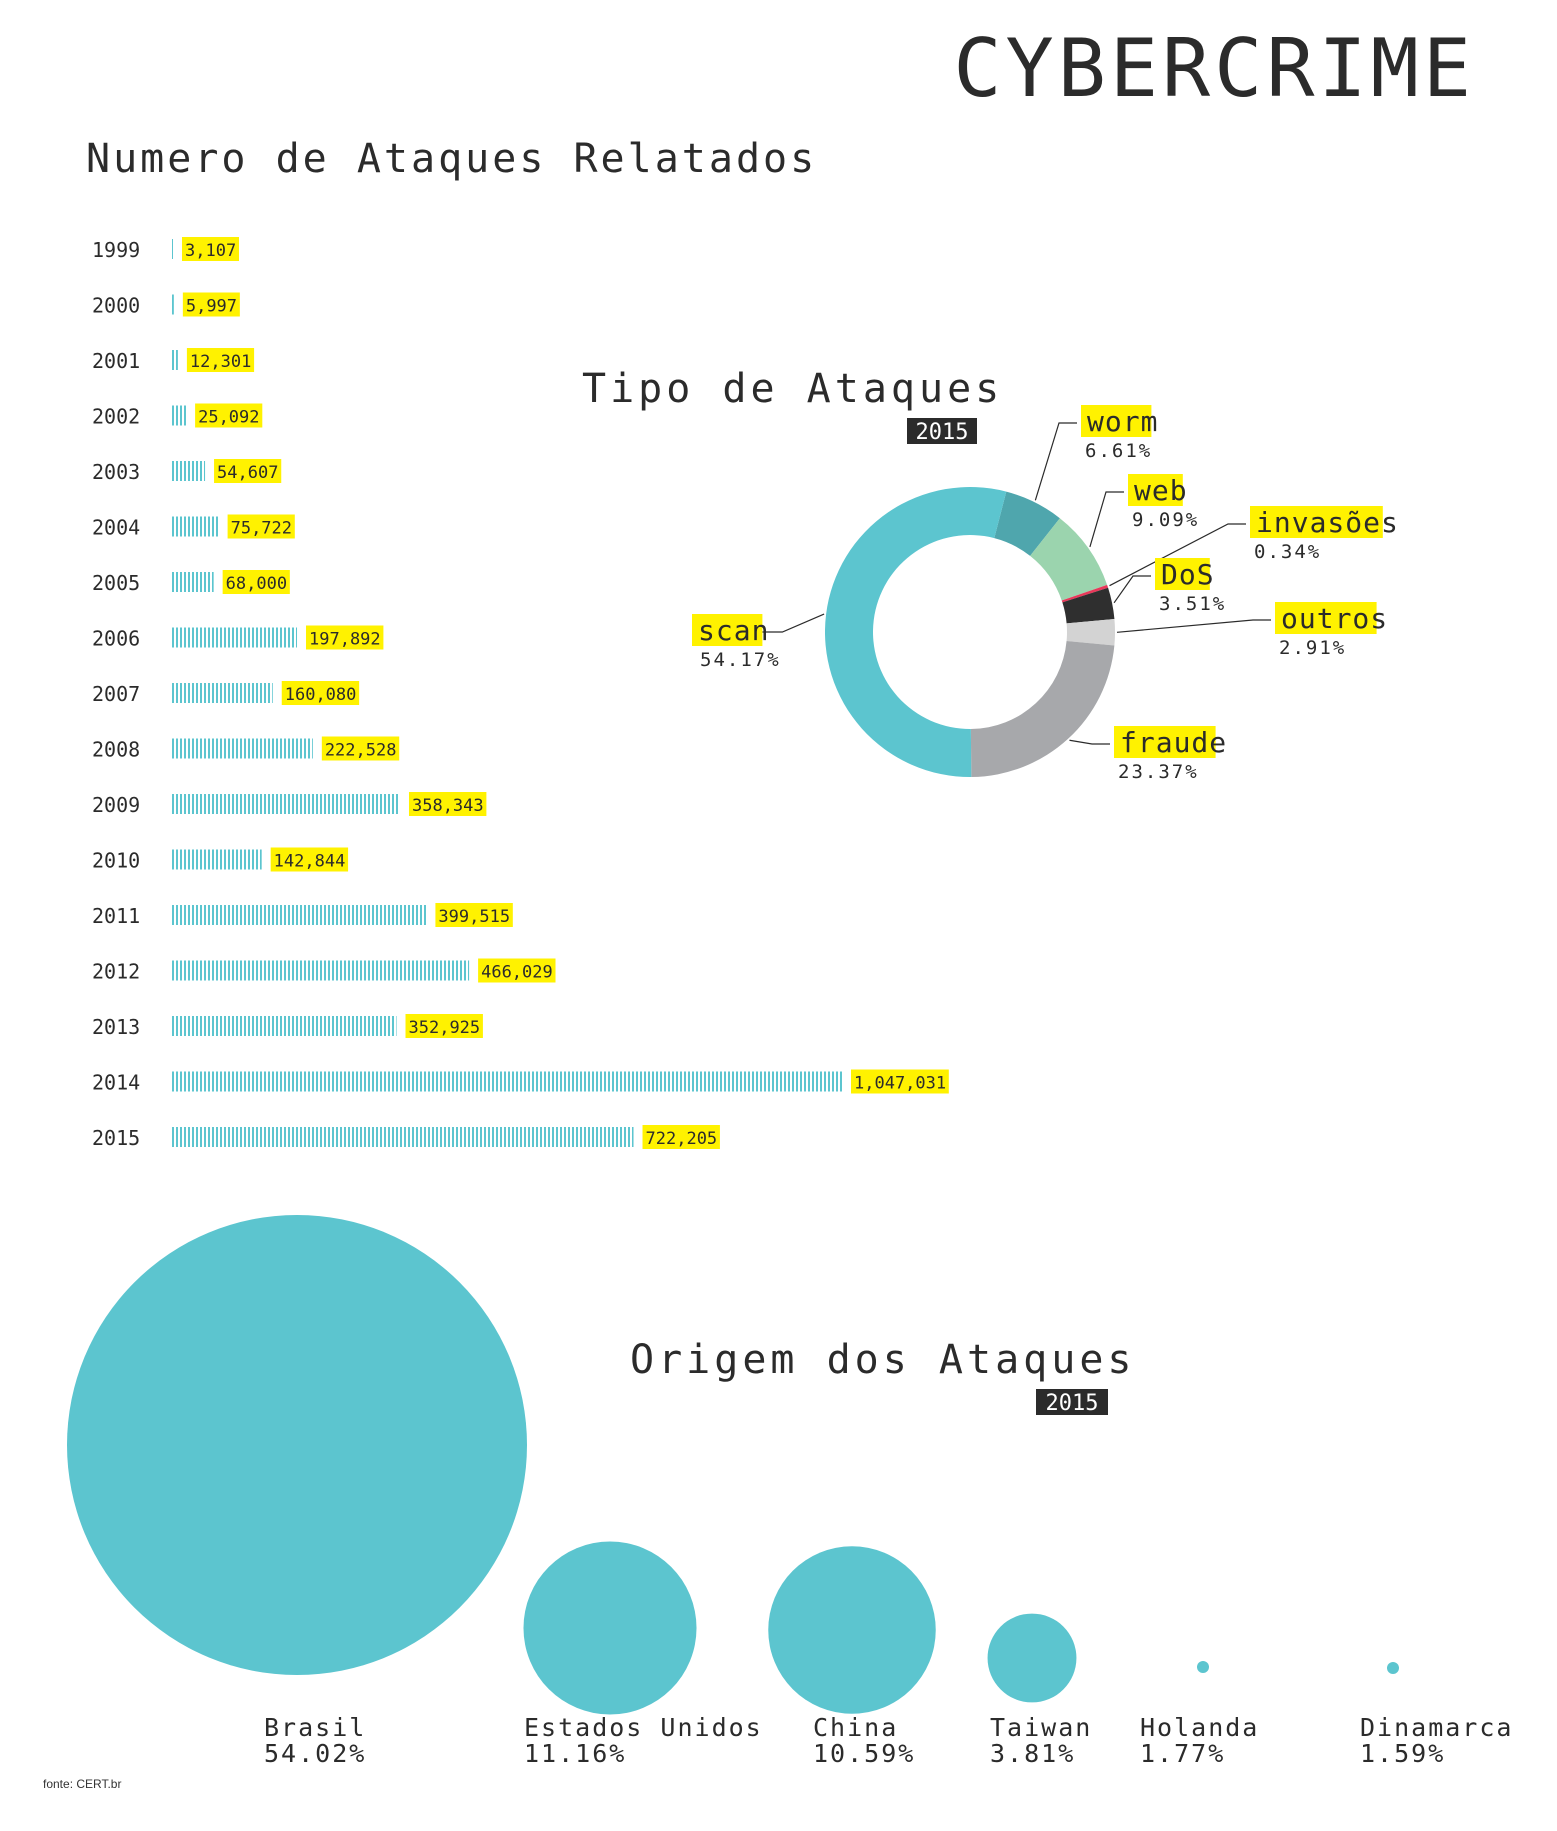 The width and height of the screenshot is (1557, 1831). I want to click on donut-year-badge-bg, so click(942, 431).